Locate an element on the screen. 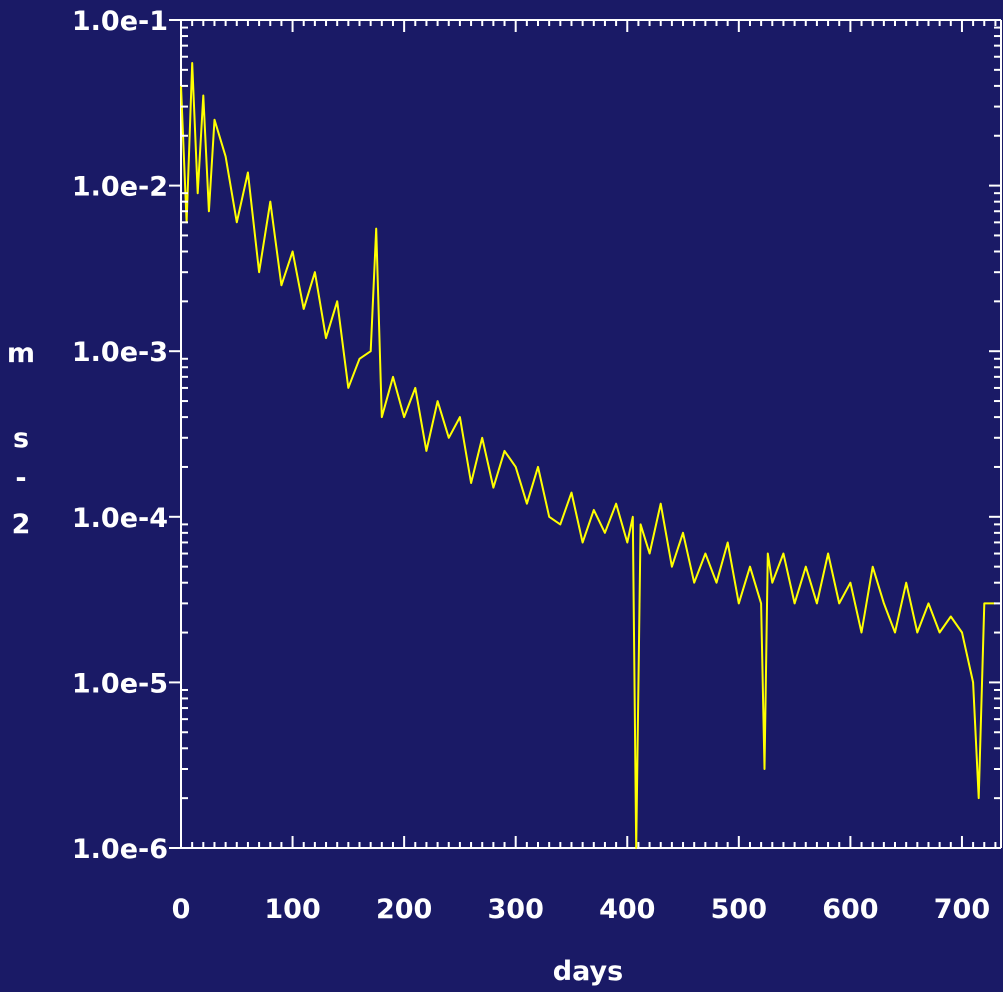 The width and height of the screenshot is (1003, 992). y-tick-label: 1.0e-2 is located at coordinates (120, 187).